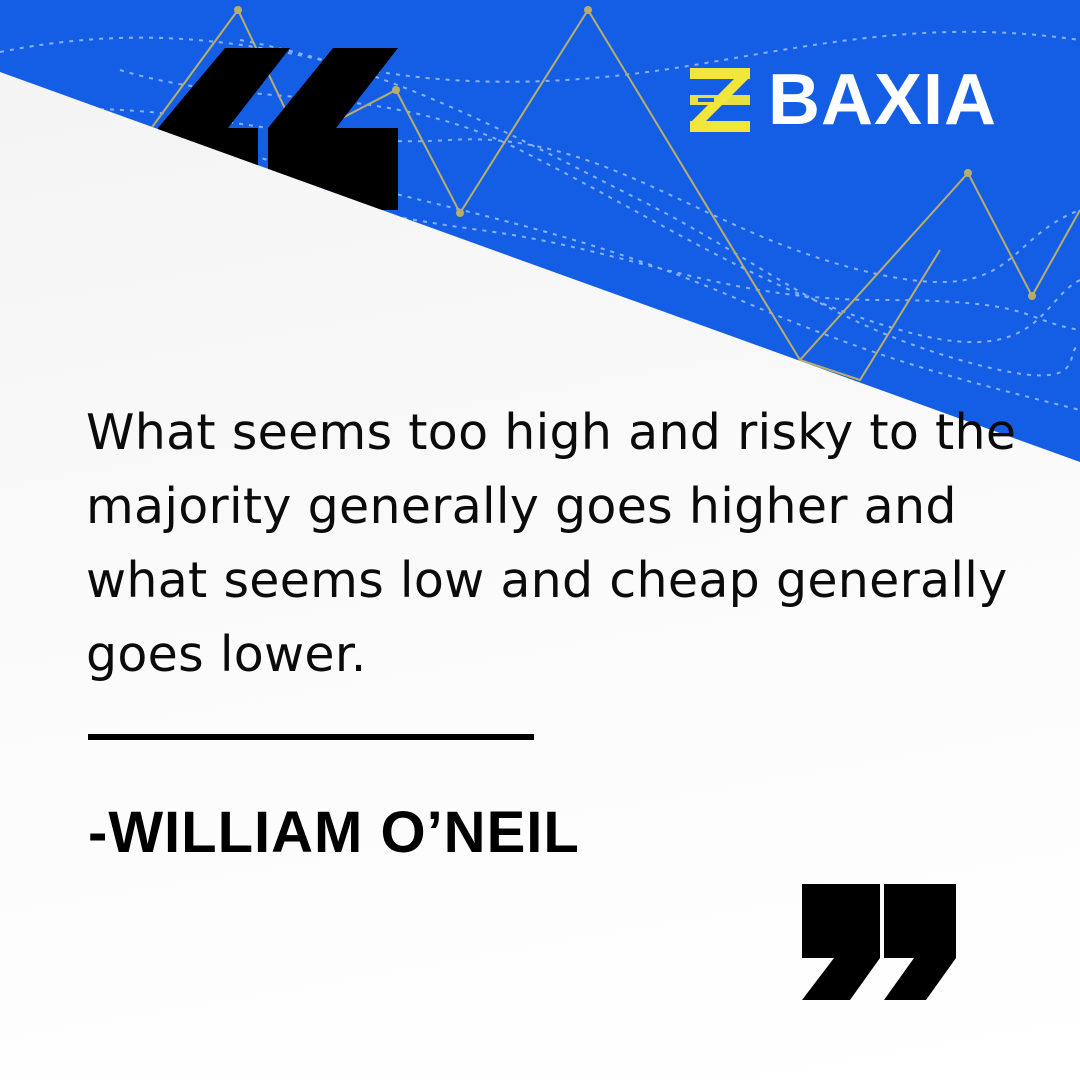 Image resolution: width=1080 pixels, height=1080 pixels. Describe the element at coordinates (883, 100) in the screenshot. I see `brand-wordmark: BAXIA` at that location.